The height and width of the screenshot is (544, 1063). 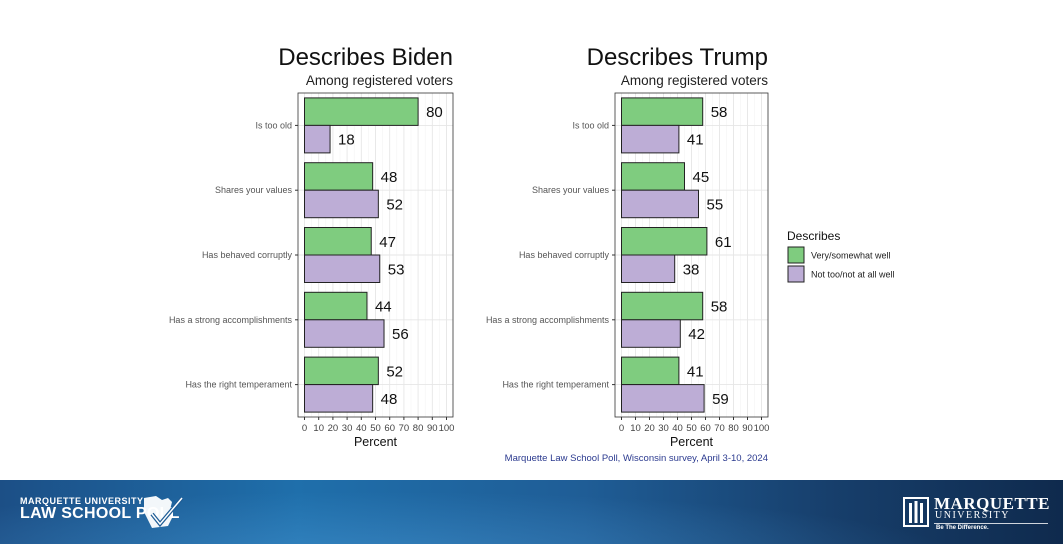 I want to click on poll-logo-line1: MARQUETTE UNIVERSITY, so click(x=82, y=501).